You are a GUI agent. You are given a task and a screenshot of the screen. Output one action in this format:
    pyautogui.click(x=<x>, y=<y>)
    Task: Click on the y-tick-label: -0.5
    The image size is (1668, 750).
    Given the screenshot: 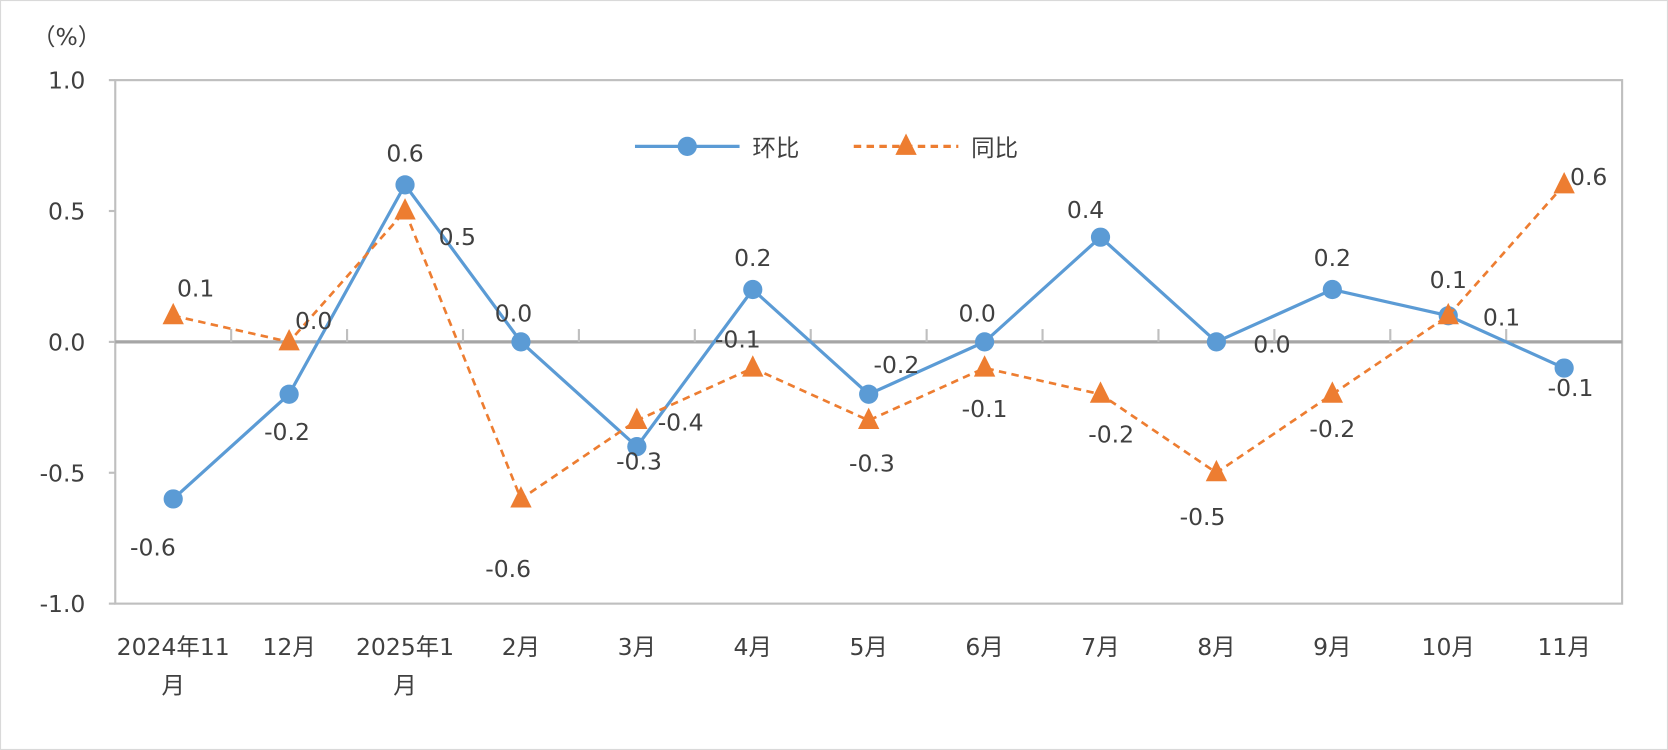 What is the action you would take?
    pyautogui.click(x=63, y=473)
    